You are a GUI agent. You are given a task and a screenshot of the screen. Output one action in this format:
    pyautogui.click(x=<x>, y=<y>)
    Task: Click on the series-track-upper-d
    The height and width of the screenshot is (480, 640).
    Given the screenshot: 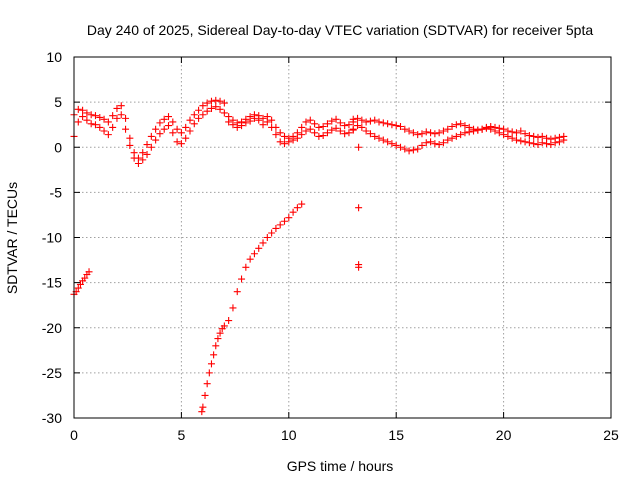 What is the action you would take?
    pyautogui.click(x=458, y=138)
    